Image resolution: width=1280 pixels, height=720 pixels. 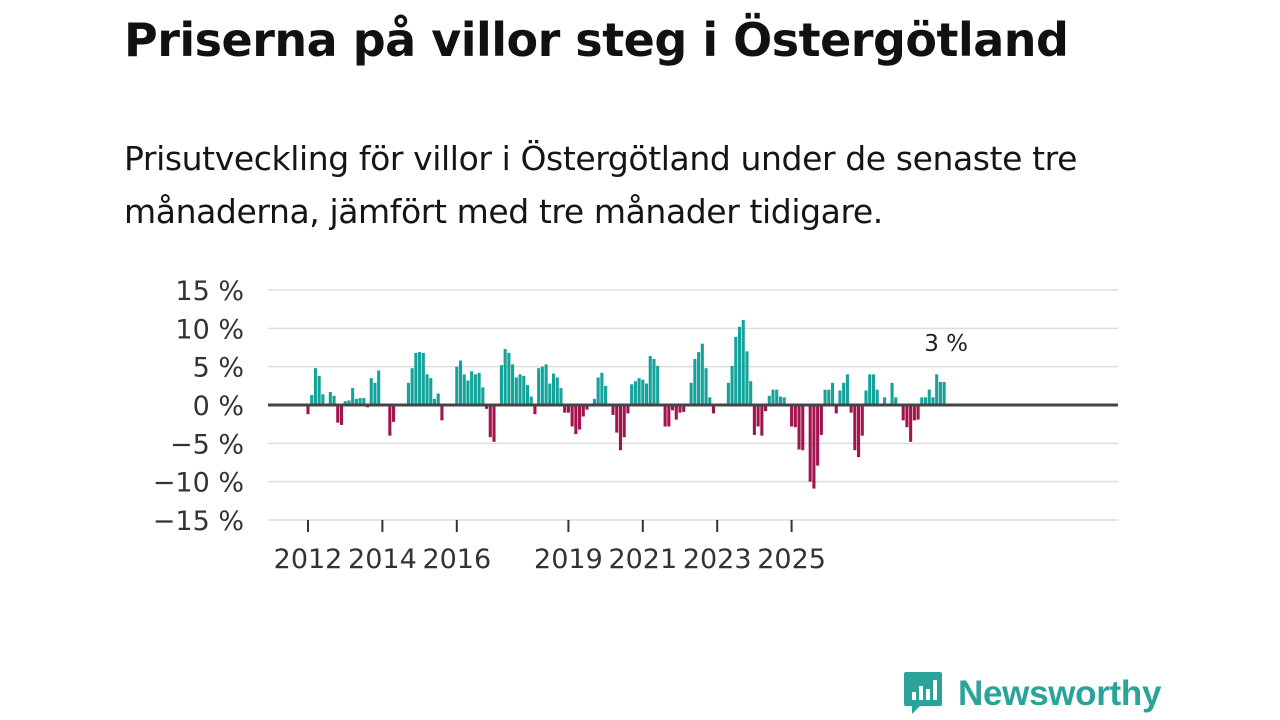 What do you see at coordinates (596, 40) in the screenshot?
I see `chart-title: Priserna på villor steg i Östergötland` at bounding box center [596, 40].